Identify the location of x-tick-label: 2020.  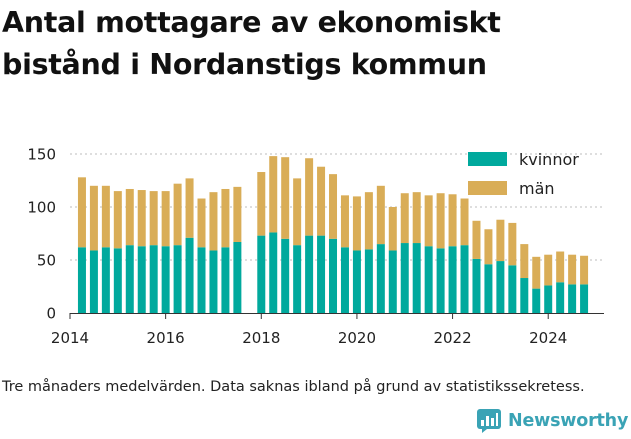
(357, 338).